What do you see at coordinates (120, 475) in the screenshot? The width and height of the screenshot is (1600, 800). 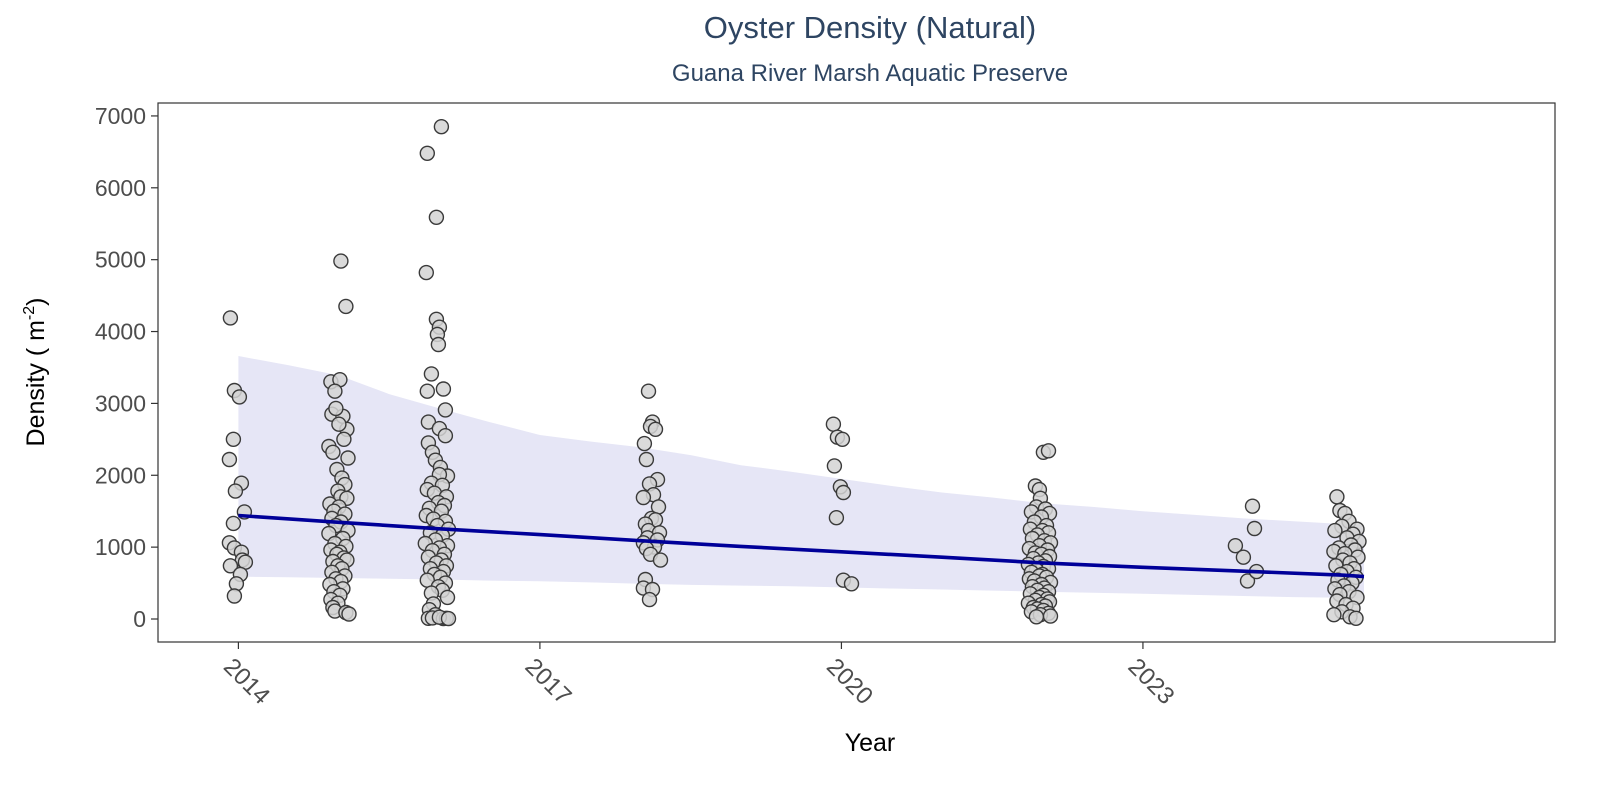 I see `y-tick-label: 2000` at bounding box center [120, 475].